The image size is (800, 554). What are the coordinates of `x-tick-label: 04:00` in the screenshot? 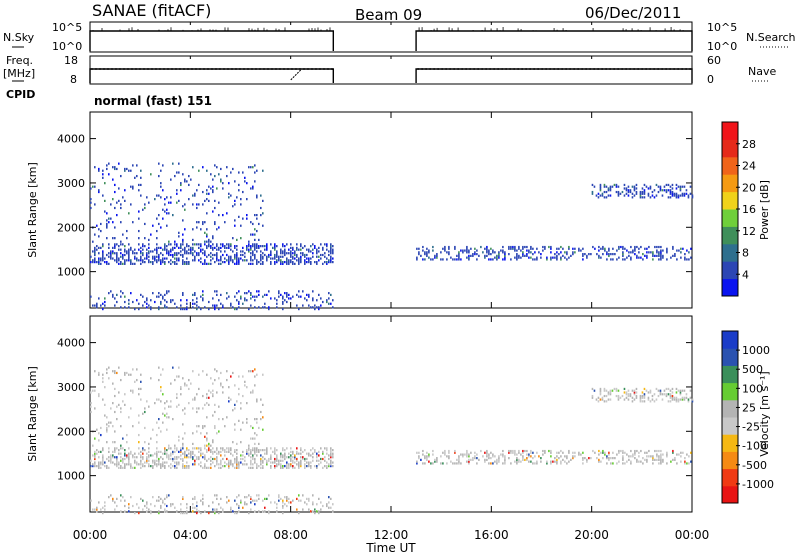 It's located at (190, 535).